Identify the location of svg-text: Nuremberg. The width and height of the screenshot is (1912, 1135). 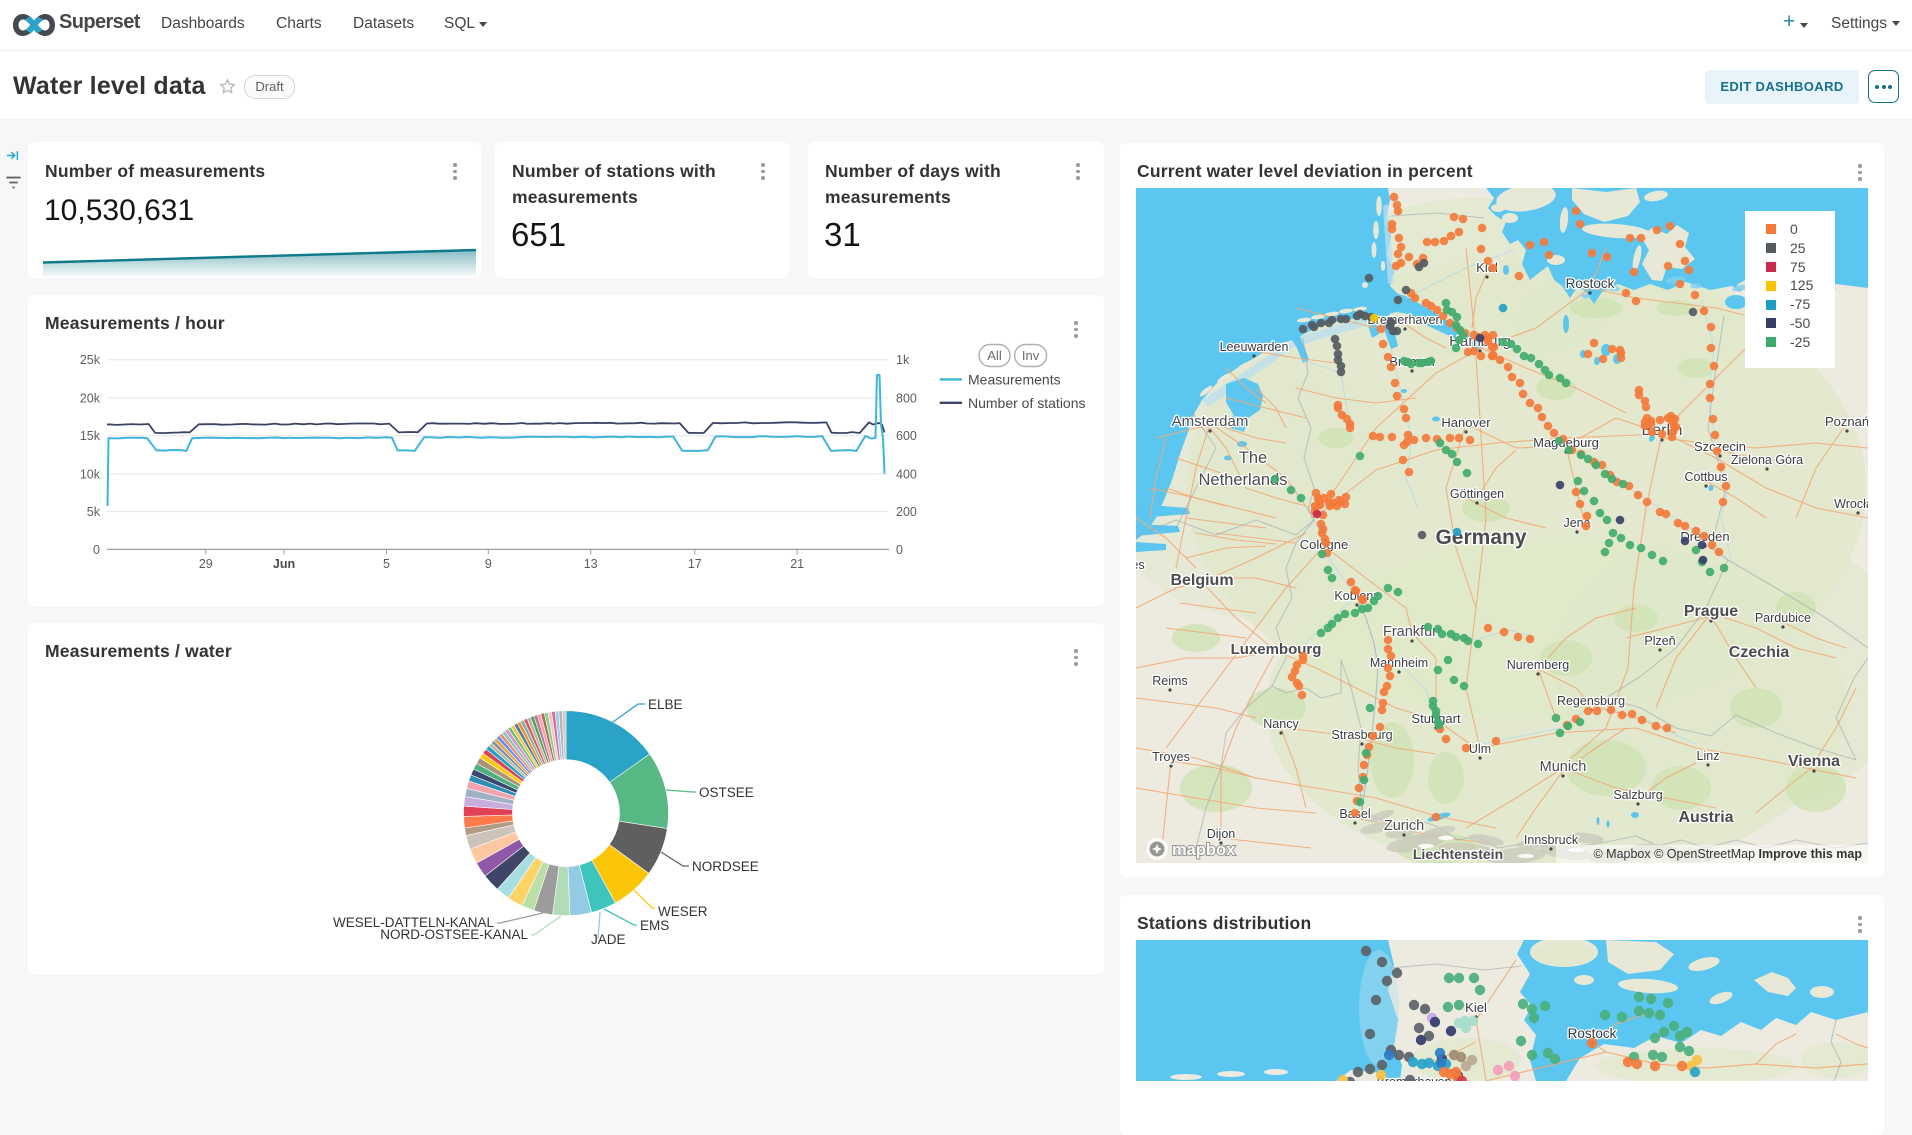
(1538, 665).